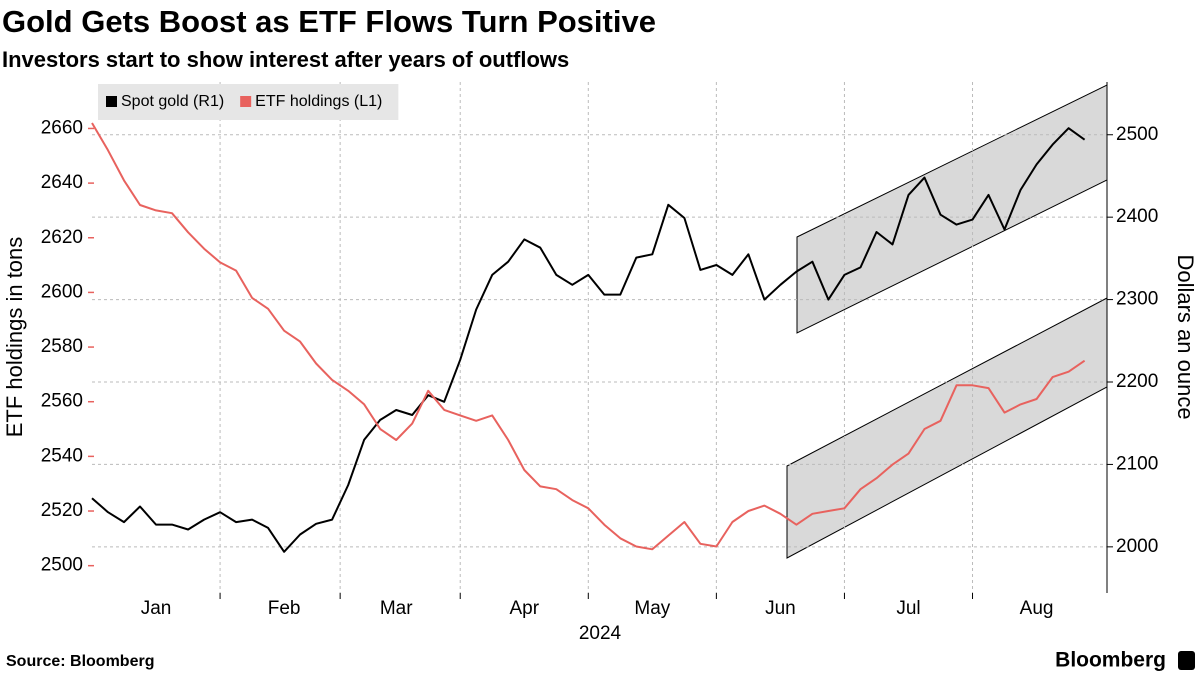 Image resolution: width=1200 pixels, height=675 pixels. Describe the element at coordinates (80, 661) in the screenshot. I see `source: Source: Bloomberg` at that location.